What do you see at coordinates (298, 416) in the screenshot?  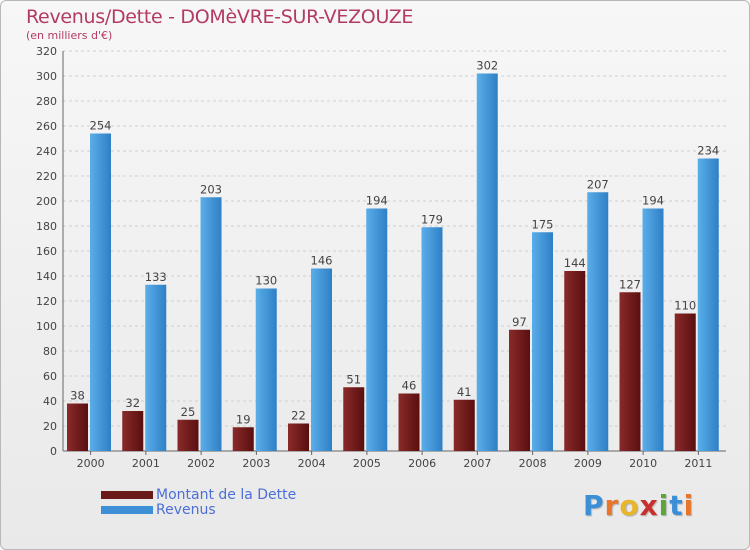 I see `data-label: 22` at bounding box center [298, 416].